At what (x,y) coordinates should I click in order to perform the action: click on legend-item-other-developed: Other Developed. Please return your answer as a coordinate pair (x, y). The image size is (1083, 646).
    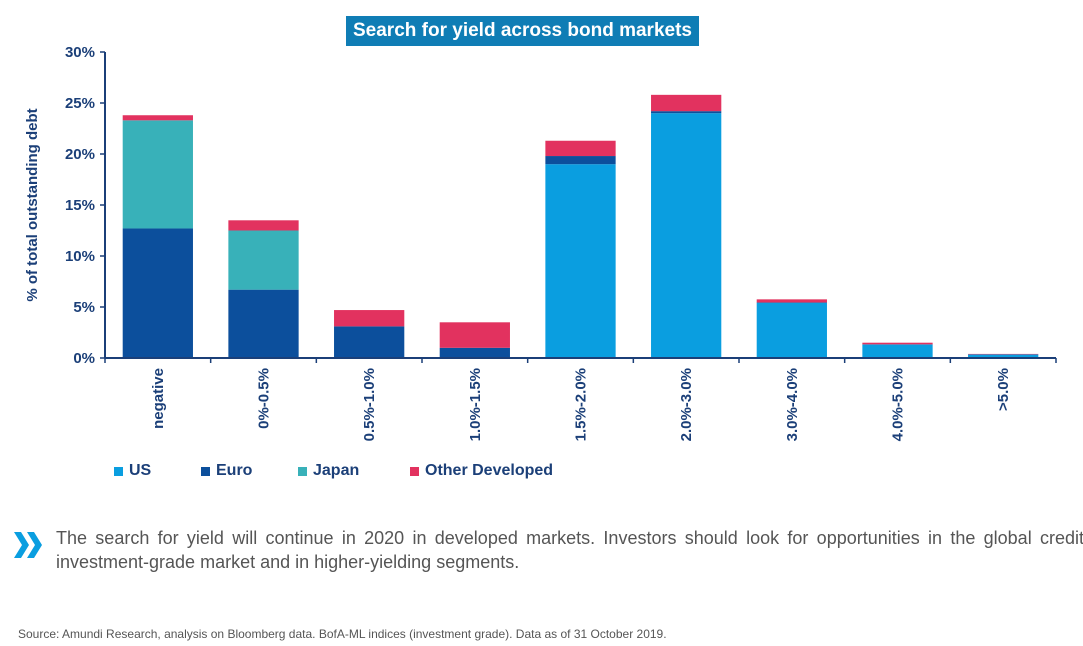
    Looking at the image, I should click on (481, 471).